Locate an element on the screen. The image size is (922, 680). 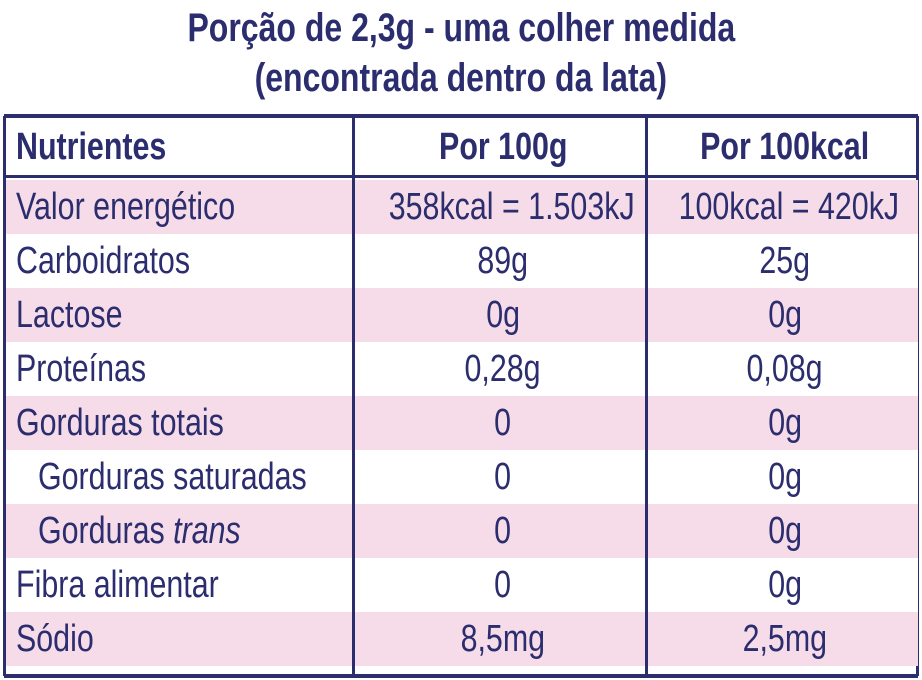
table-cell: 8,5mg is located at coordinates (503, 639).